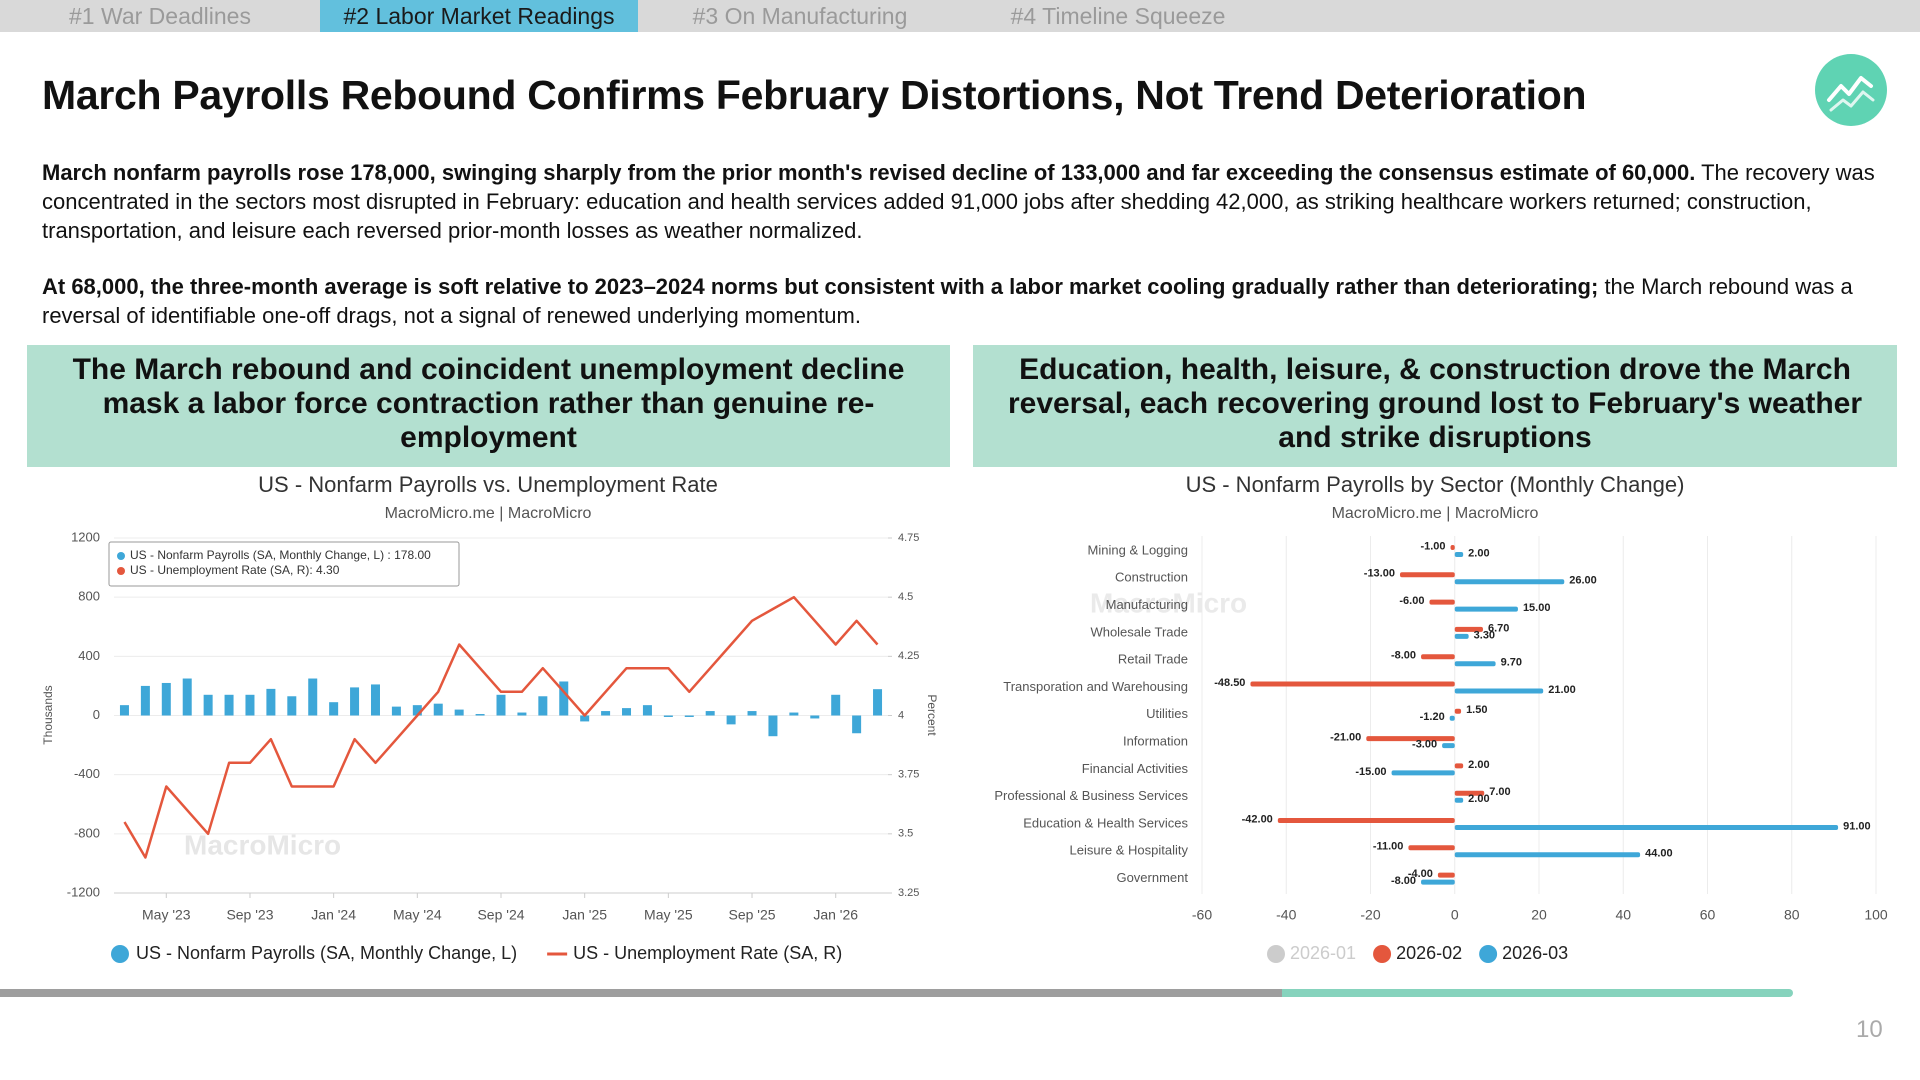  I want to click on x-tick-label: -60, so click(1202, 915).